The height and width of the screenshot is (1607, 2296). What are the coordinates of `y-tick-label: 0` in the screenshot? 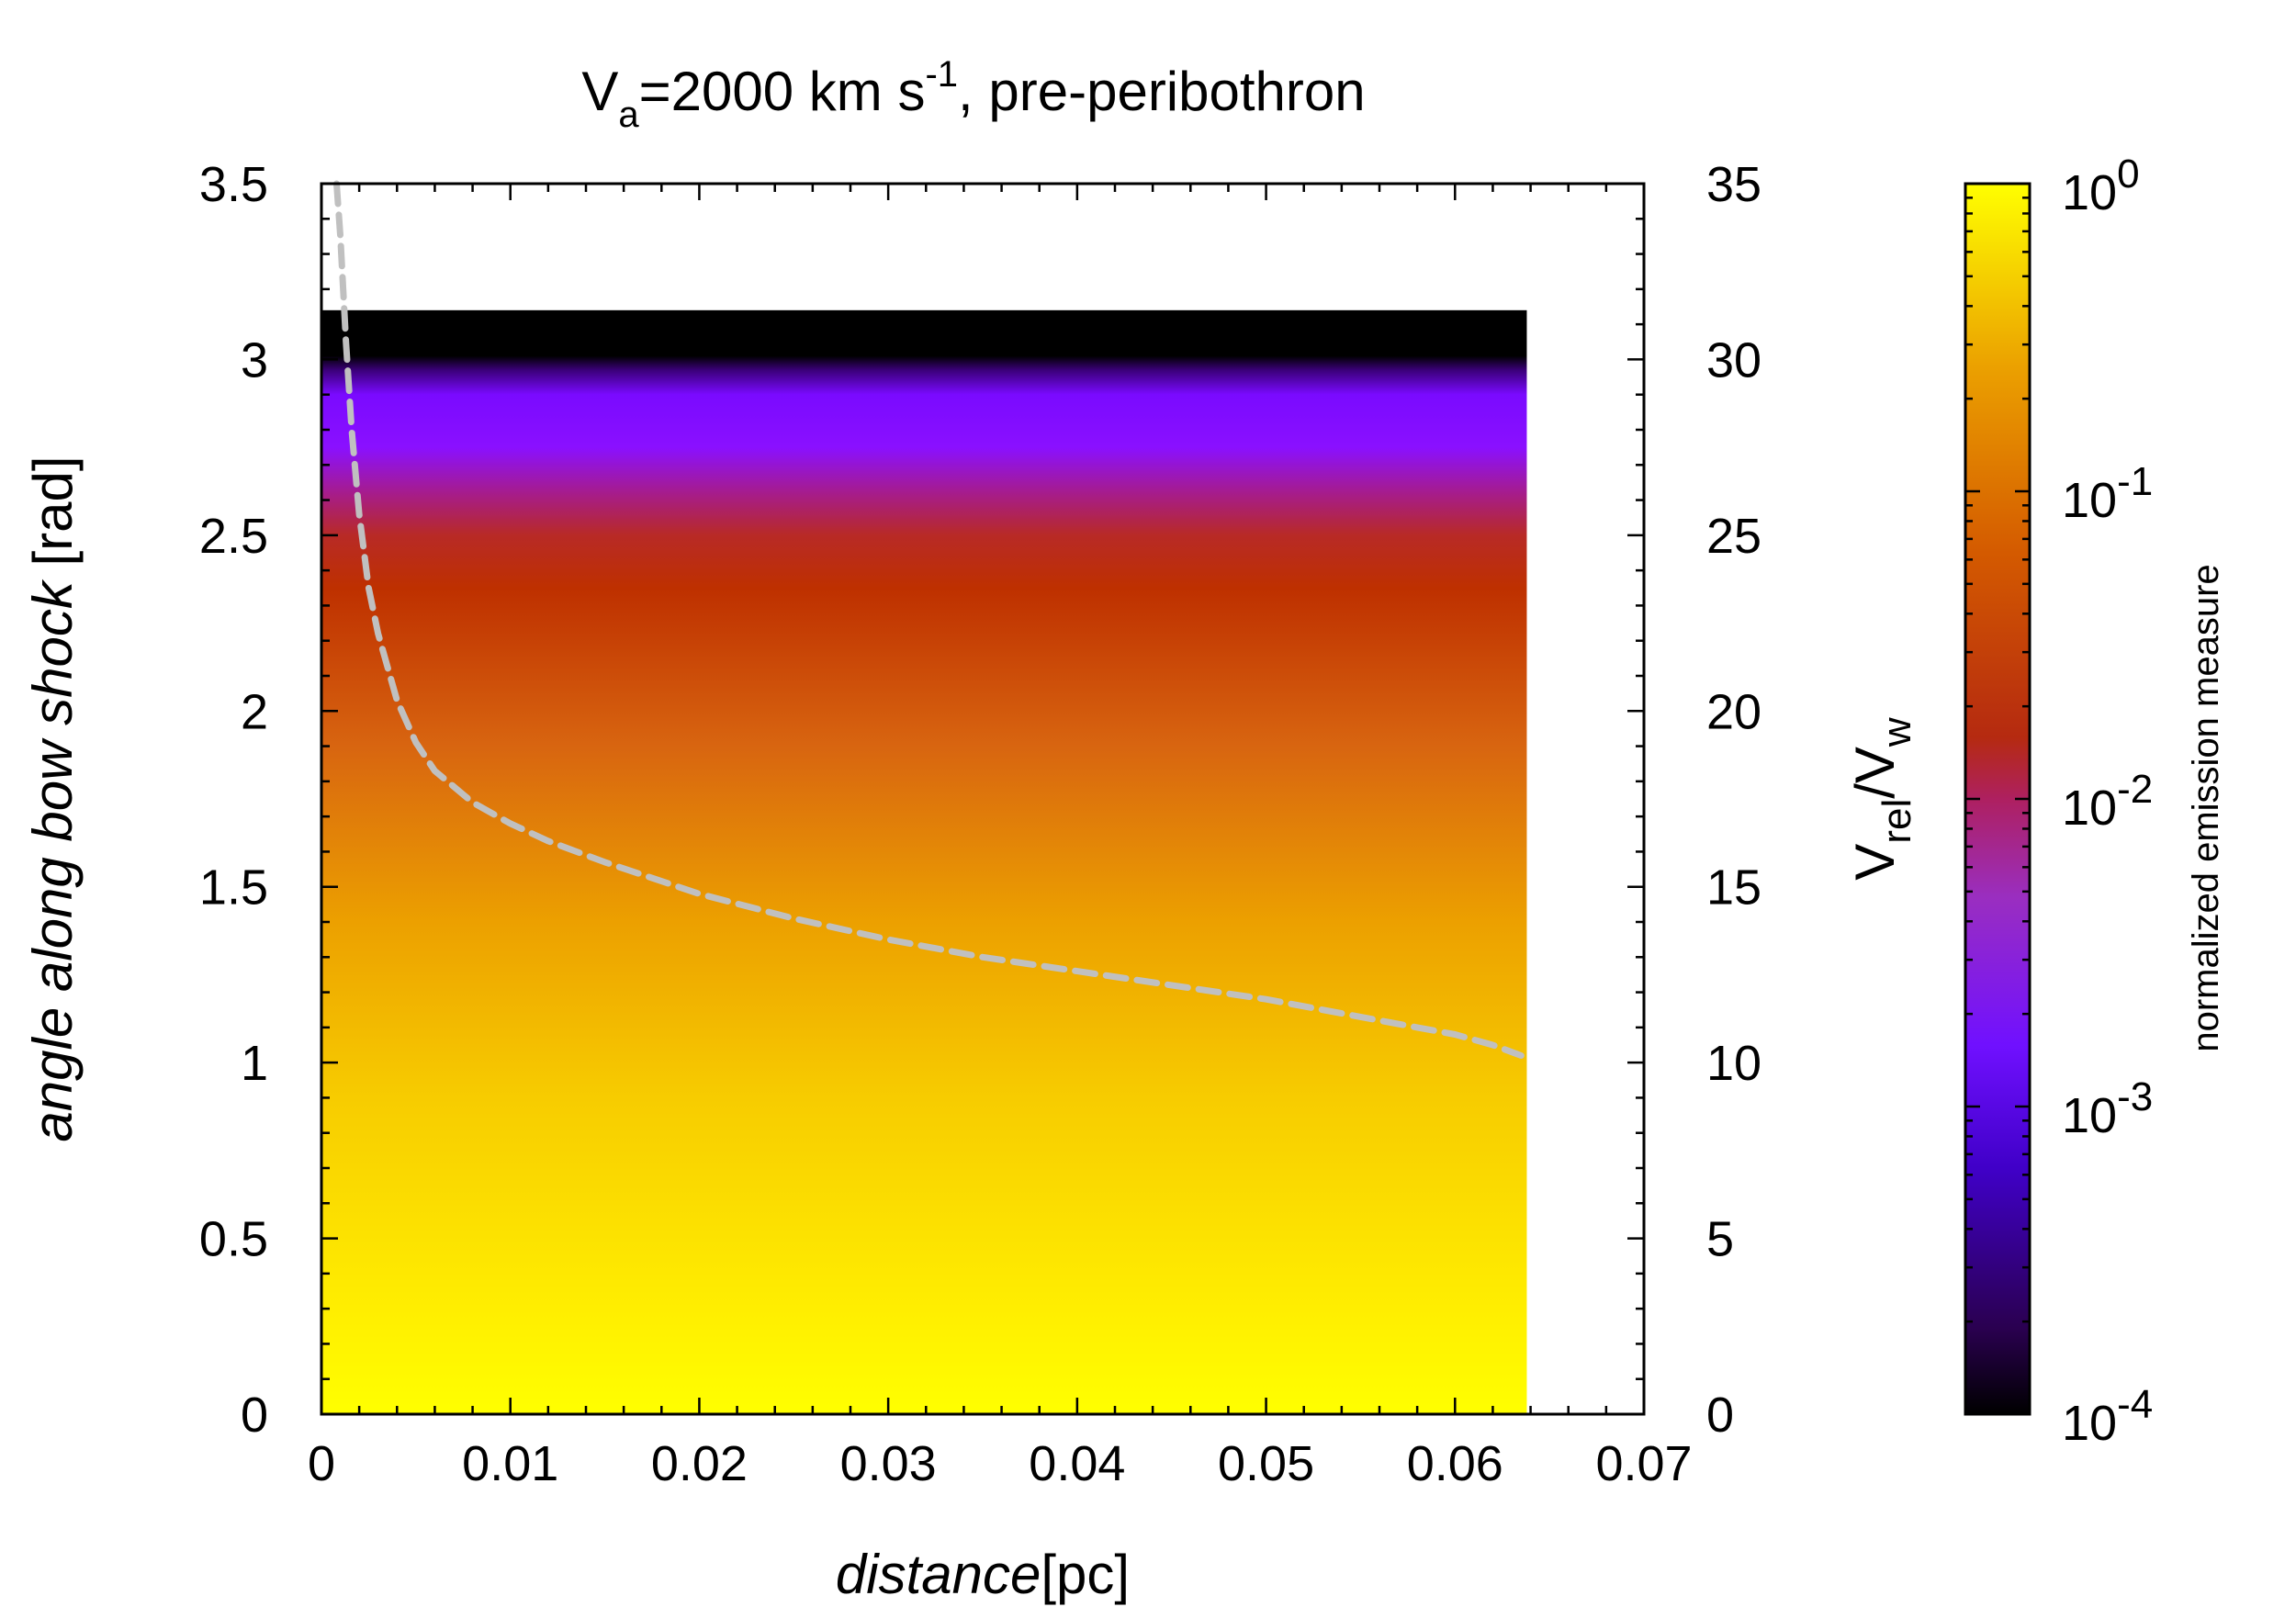 It's located at (254, 1415).